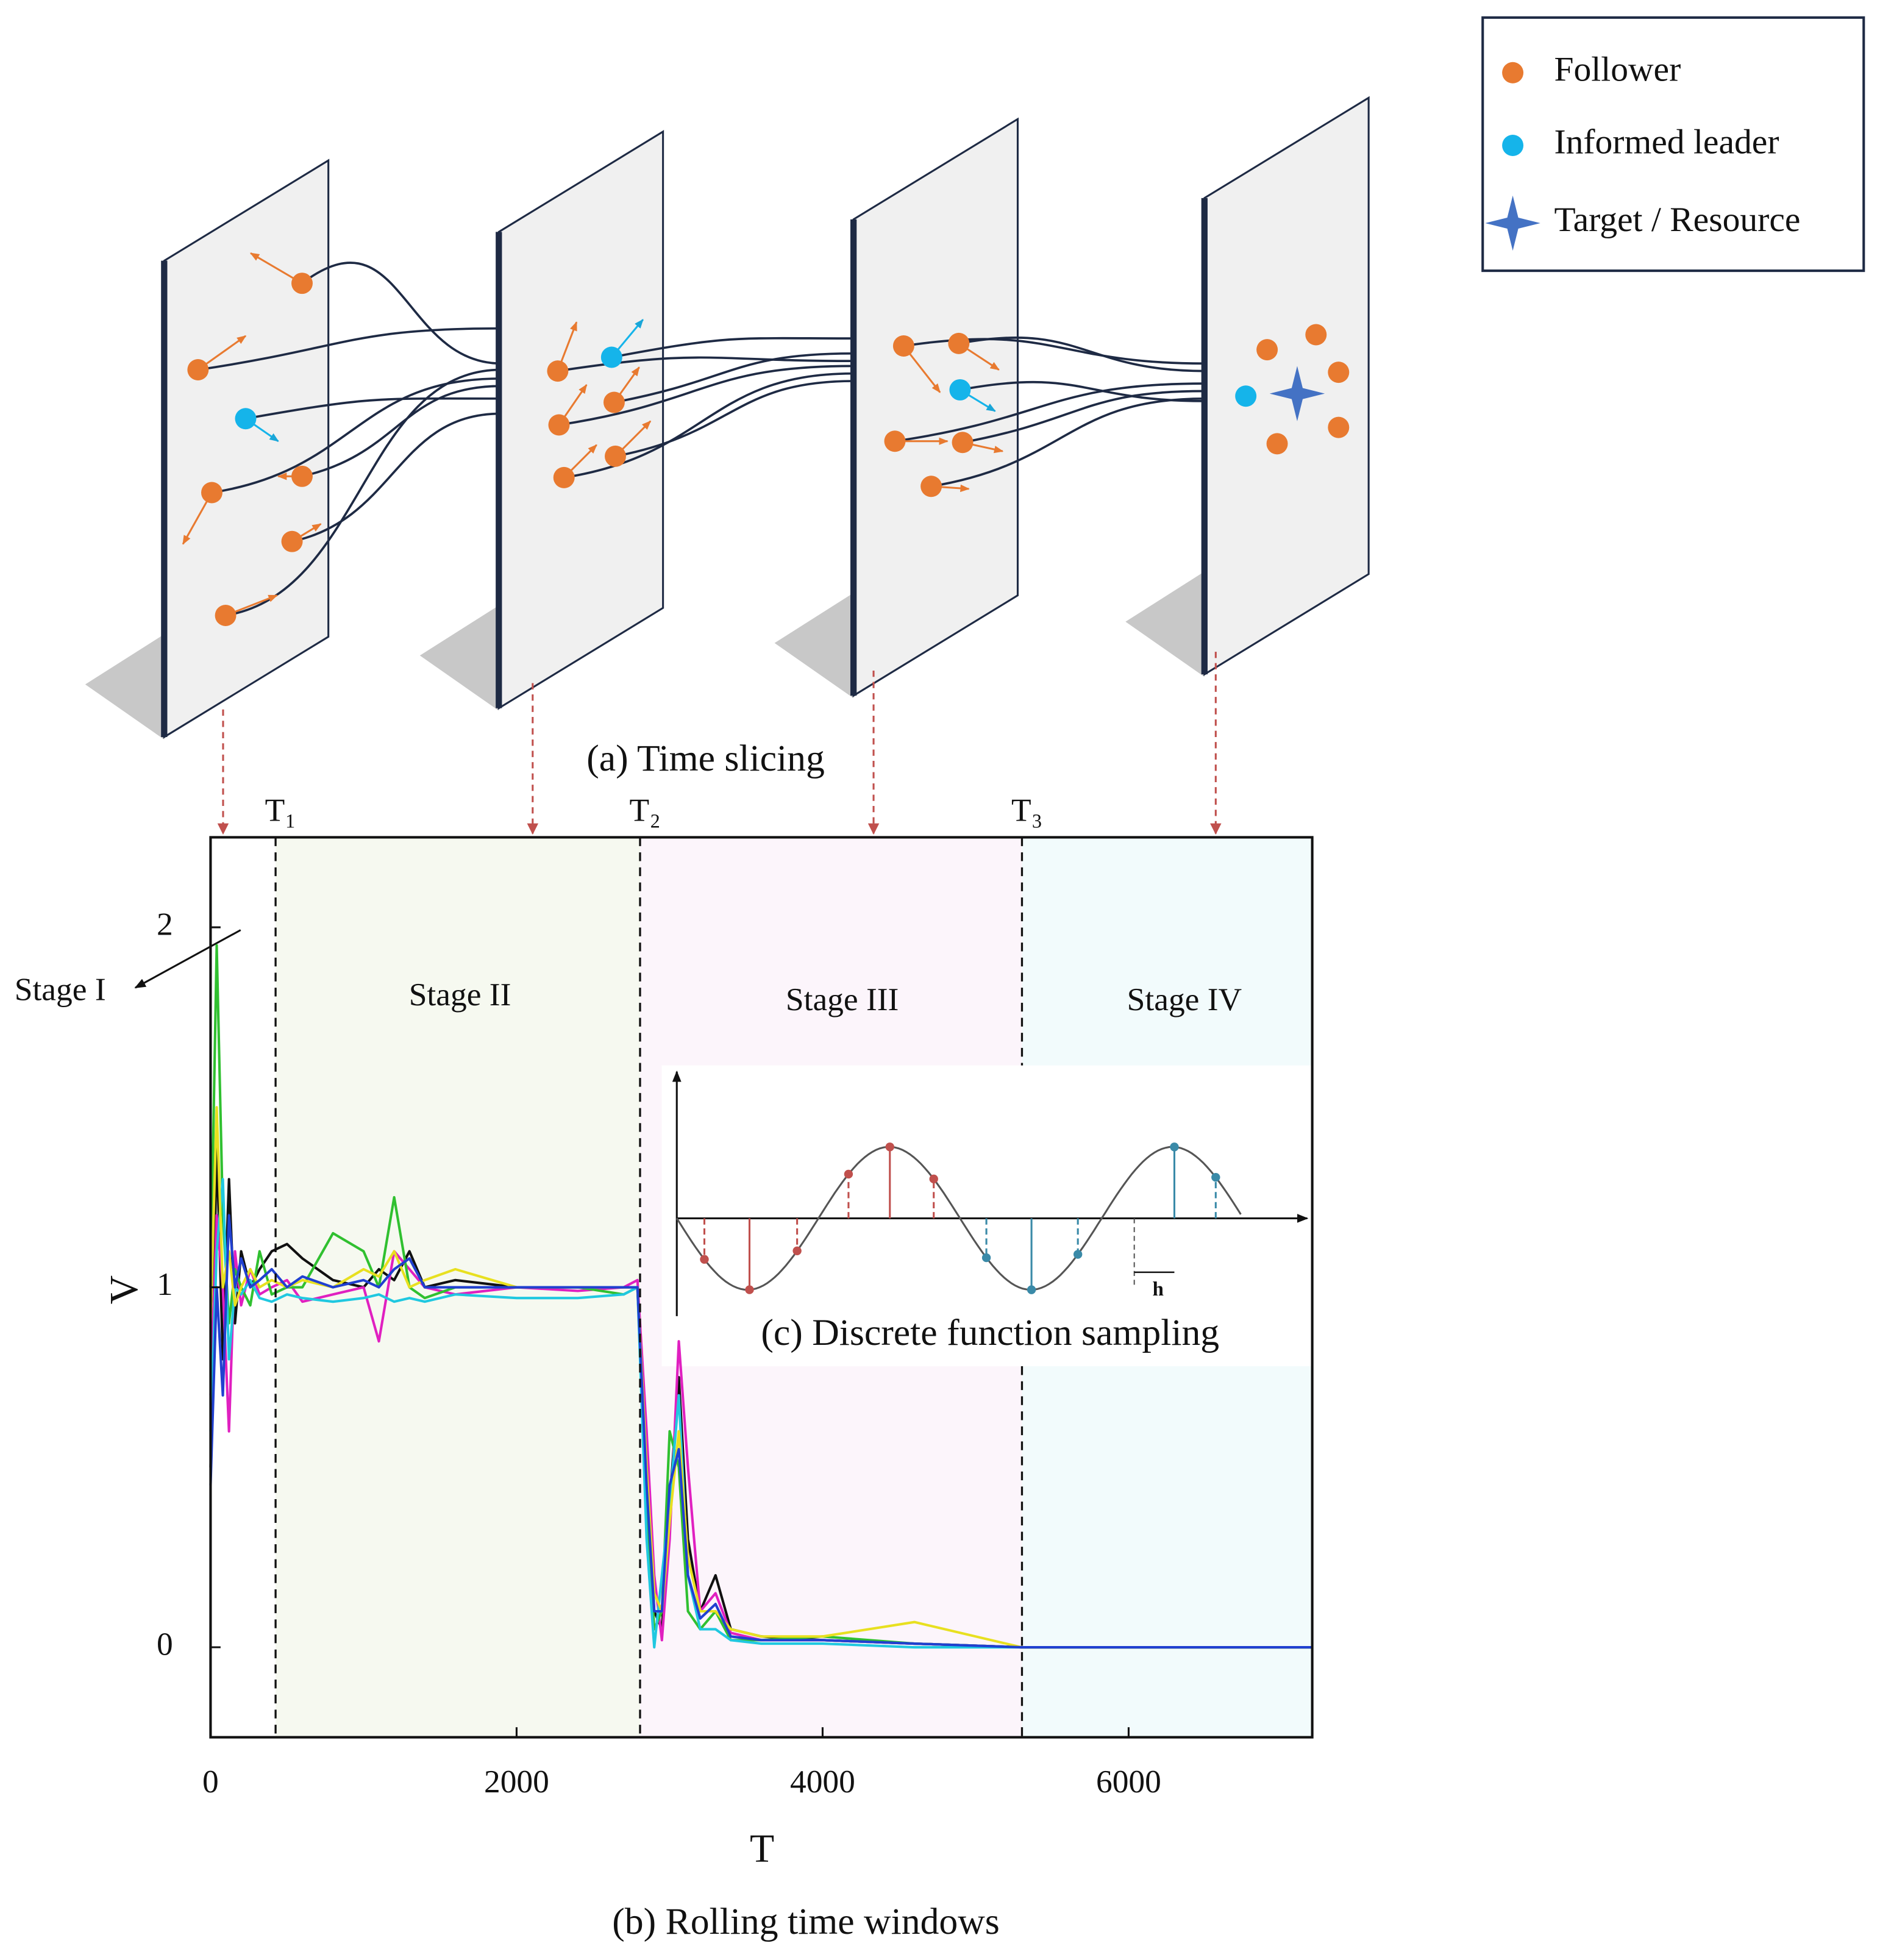 The image size is (1880, 1960). I want to click on legend-label: Follower, so click(1618, 69).